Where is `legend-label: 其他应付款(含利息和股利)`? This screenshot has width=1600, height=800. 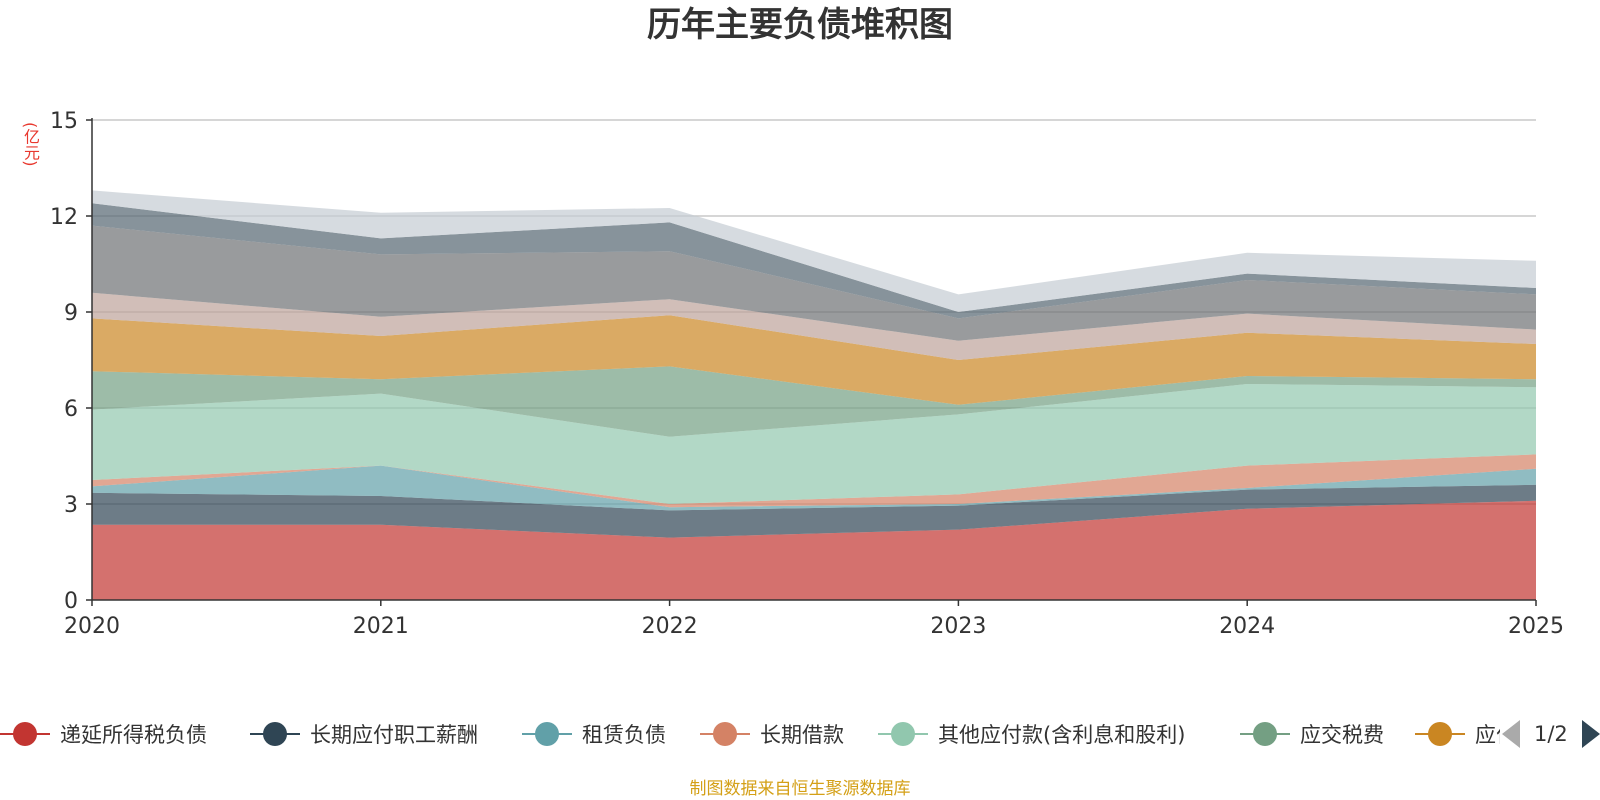 legend-label: 其他应付款(含利息和股利) is located at coordinates (1062, 735).